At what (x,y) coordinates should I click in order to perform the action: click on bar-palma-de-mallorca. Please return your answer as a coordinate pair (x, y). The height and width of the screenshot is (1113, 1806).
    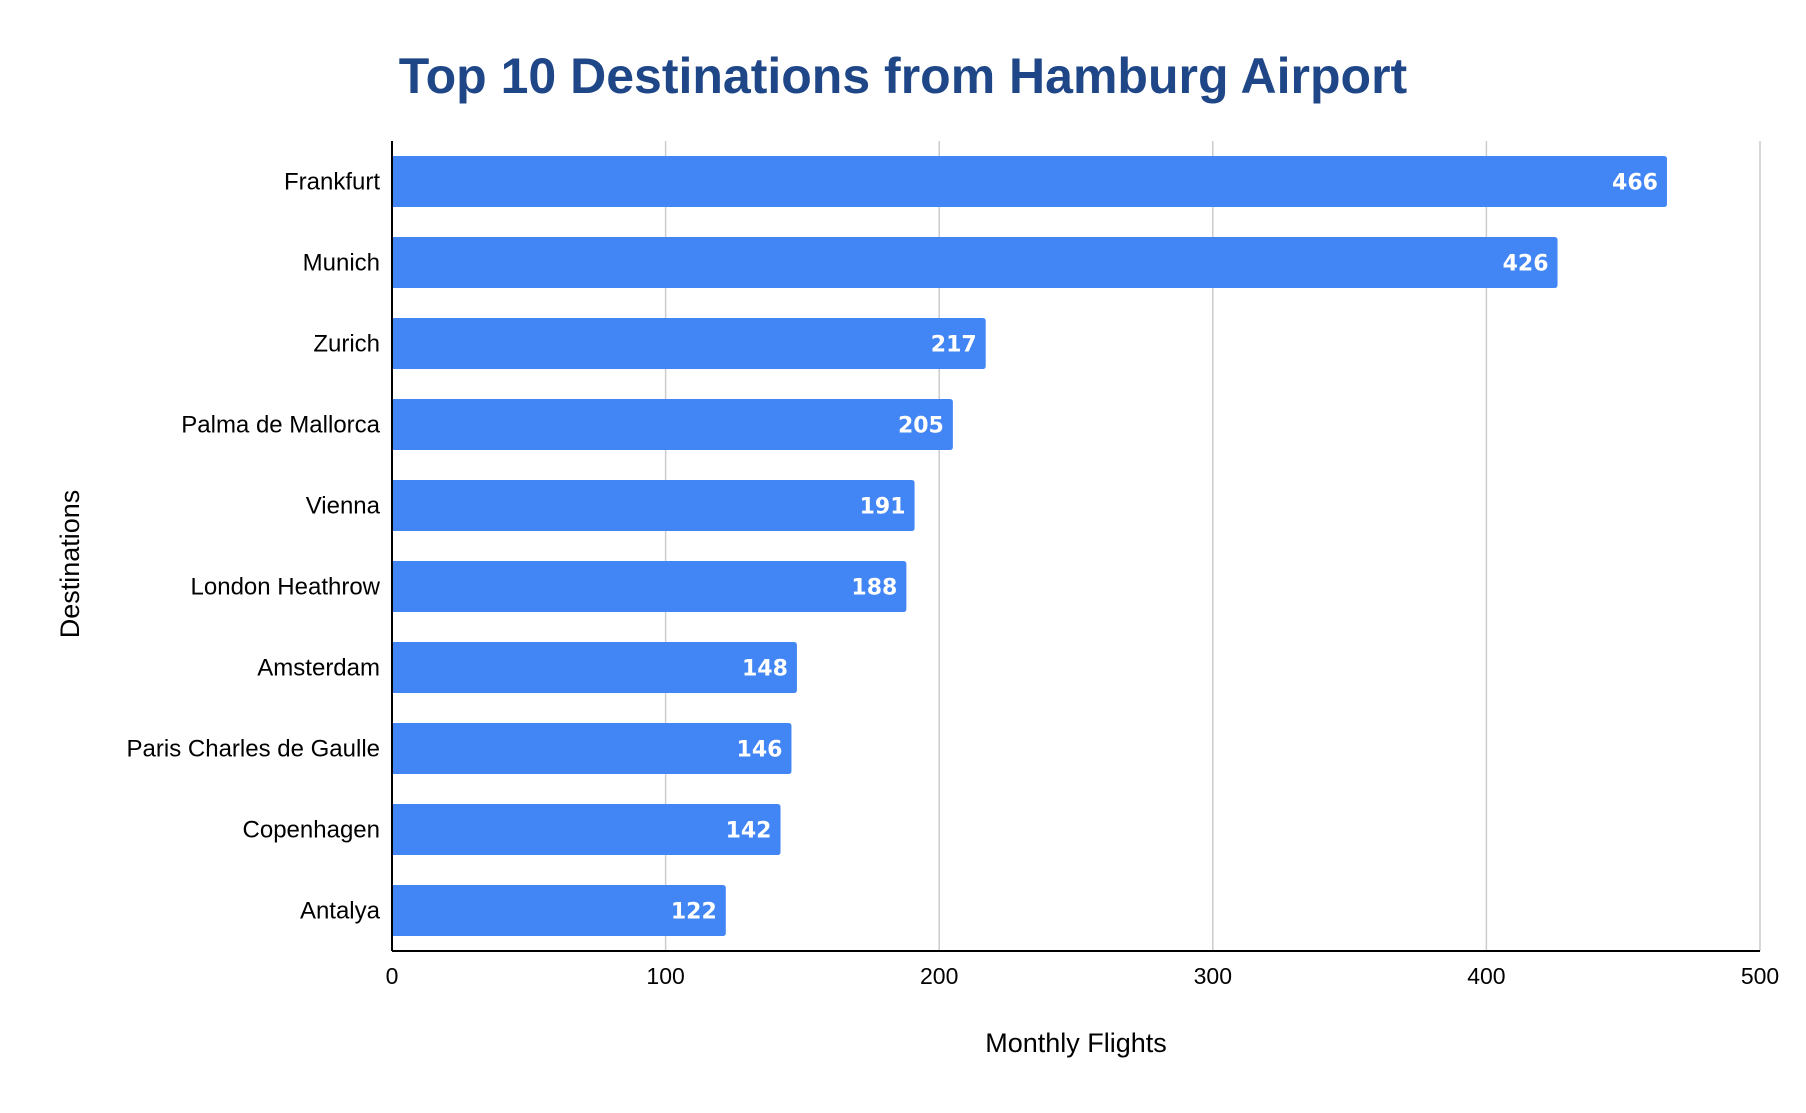
    Looking at the image, I should click on (672, 424).